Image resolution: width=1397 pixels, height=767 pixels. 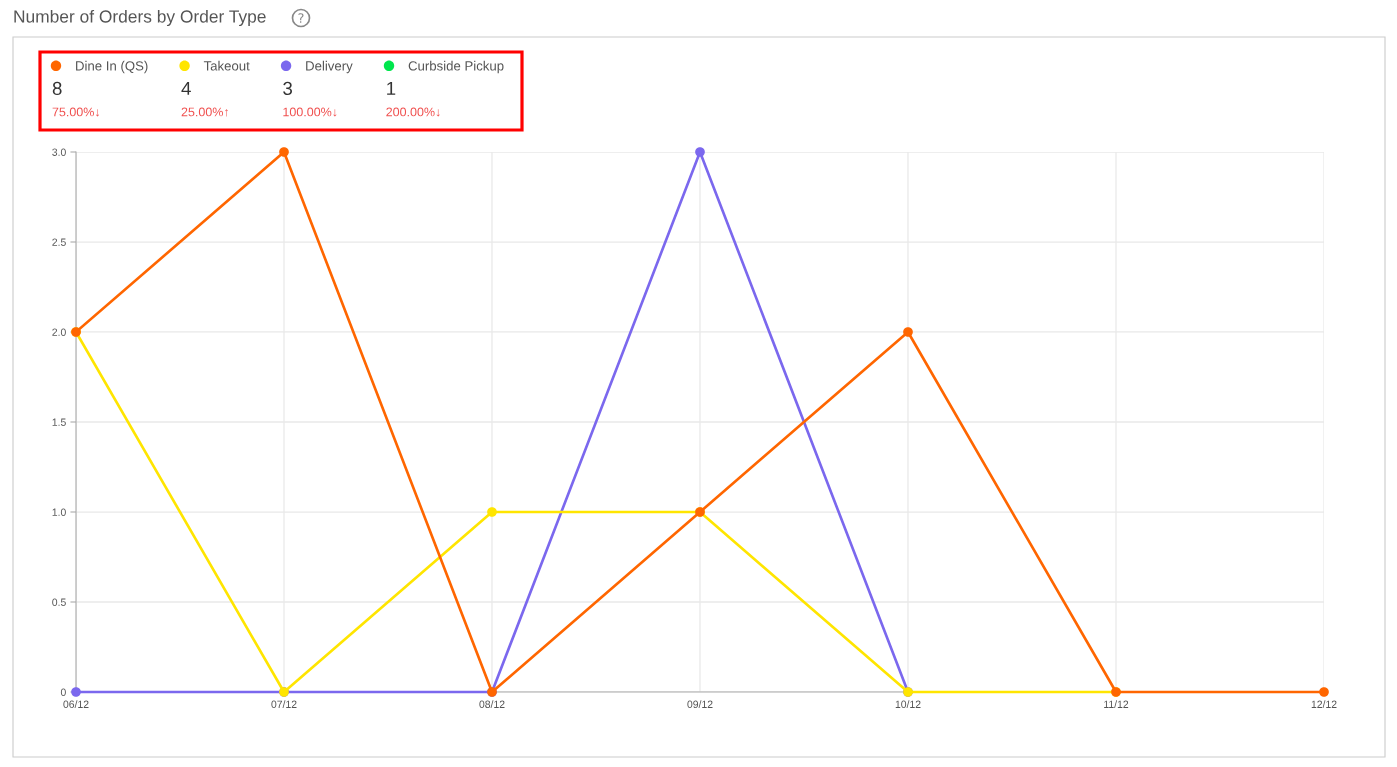 What do you see at coordinates (413, 112) in the screenshot?
I see `text: 200.00%↓` at bounding box center [413, 112].